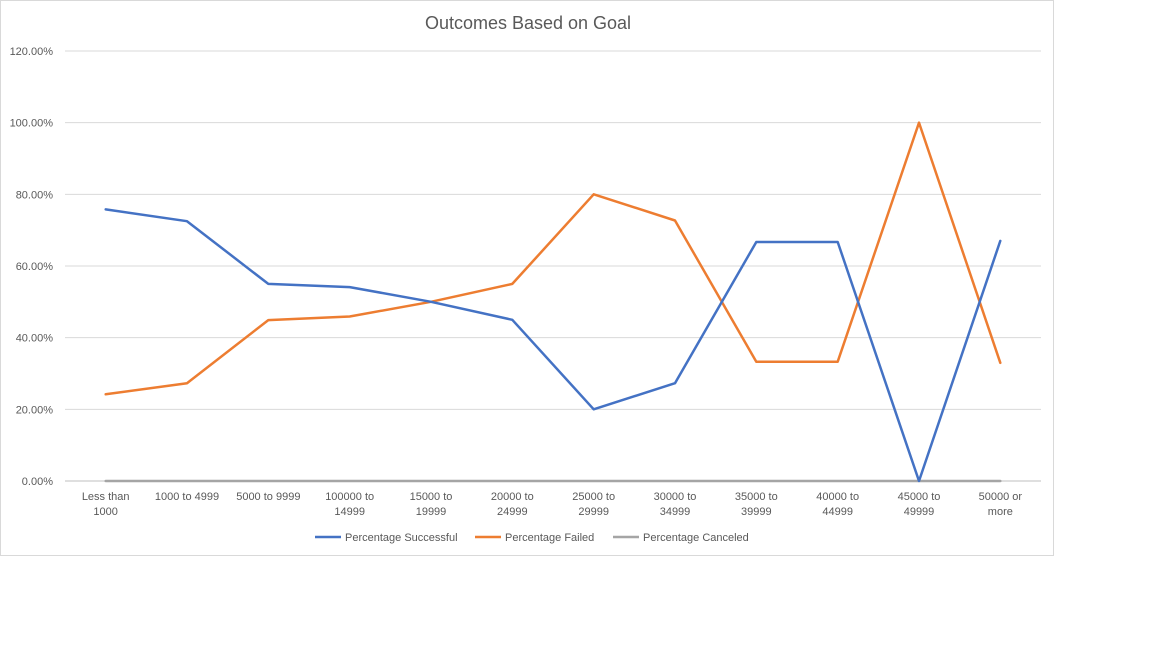 The image size is (1152, 648). Describe the element at coordinates (349, 504) in the screenshot. I see `x-tick-label: 100000 to 14999` at that location.